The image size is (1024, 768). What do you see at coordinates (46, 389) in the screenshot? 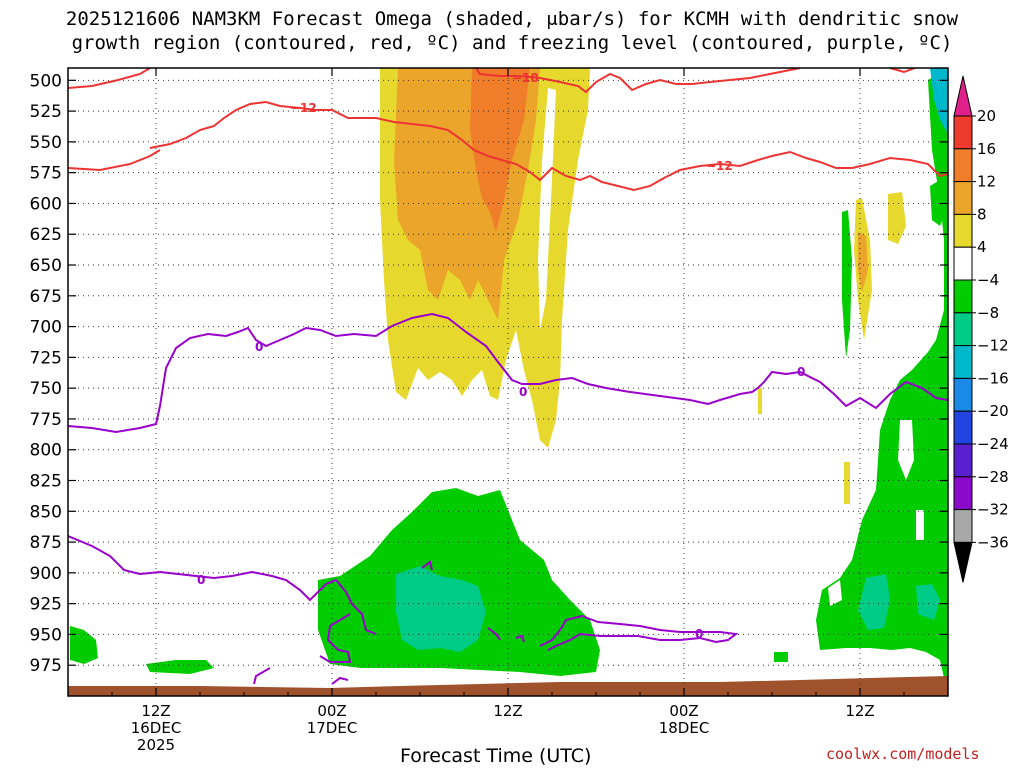
I see `y-tick-label: 750` at bounding box center [46, 389].